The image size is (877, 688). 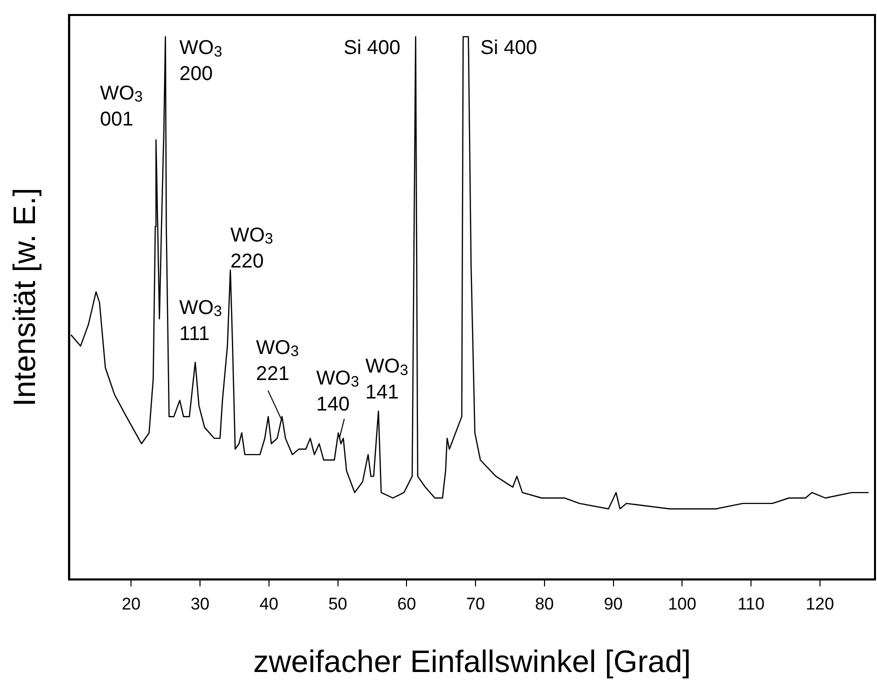 What do you see at coordinates (682, 604) in the screenshot?
I see `x-tick-label: 100` at bounding box center [682, 604].